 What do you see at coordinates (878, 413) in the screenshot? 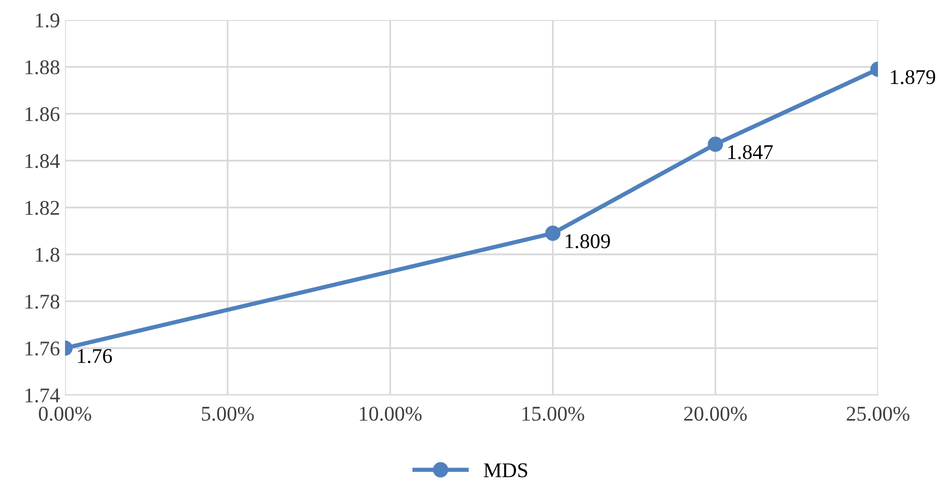
I see `x-tick-label: 25.00%` at bounding box center [878, 413].